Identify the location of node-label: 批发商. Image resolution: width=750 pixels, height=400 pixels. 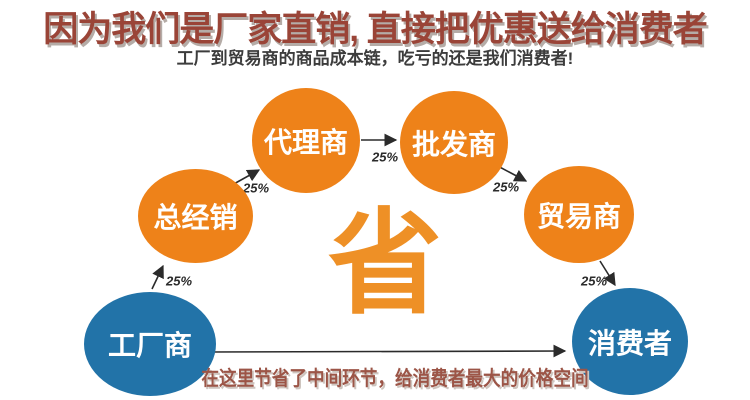
(453, 144).